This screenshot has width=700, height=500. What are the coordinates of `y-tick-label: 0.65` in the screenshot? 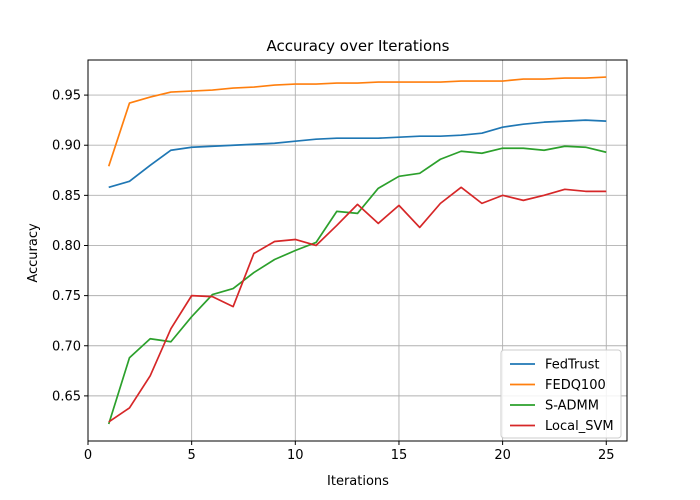 It's located at (66, 396).